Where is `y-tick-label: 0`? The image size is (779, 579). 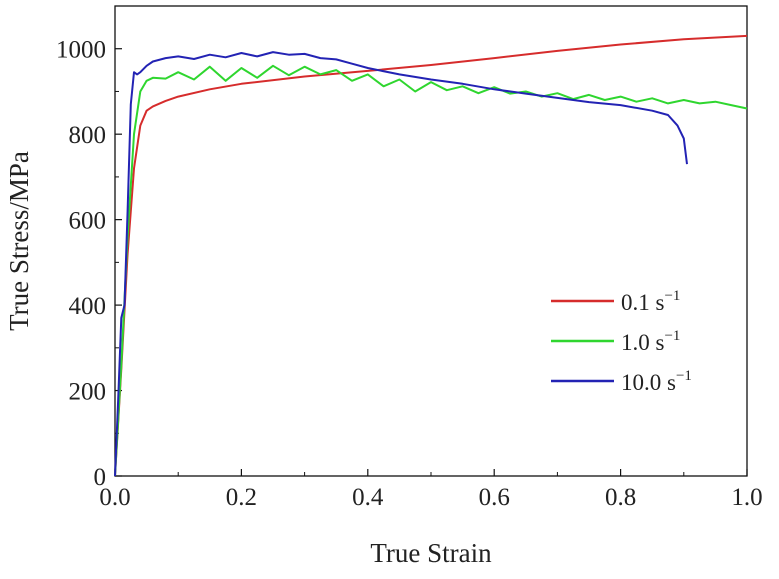
y-tick-label: 0 is located at coordinates (100, 477).